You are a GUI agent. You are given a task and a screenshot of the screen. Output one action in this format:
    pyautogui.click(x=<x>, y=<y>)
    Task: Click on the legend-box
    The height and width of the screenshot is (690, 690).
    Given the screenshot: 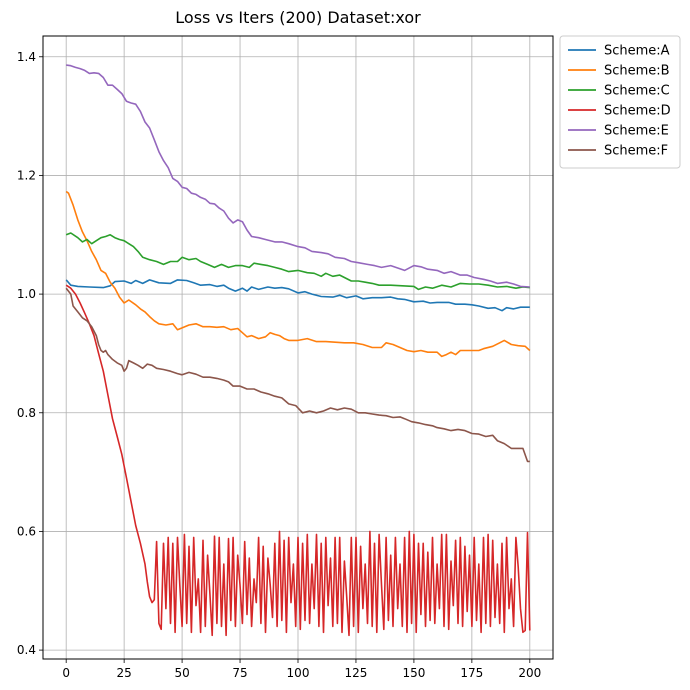 What is the action you would take?
    pyautogui.click(x=620, y=102)
    